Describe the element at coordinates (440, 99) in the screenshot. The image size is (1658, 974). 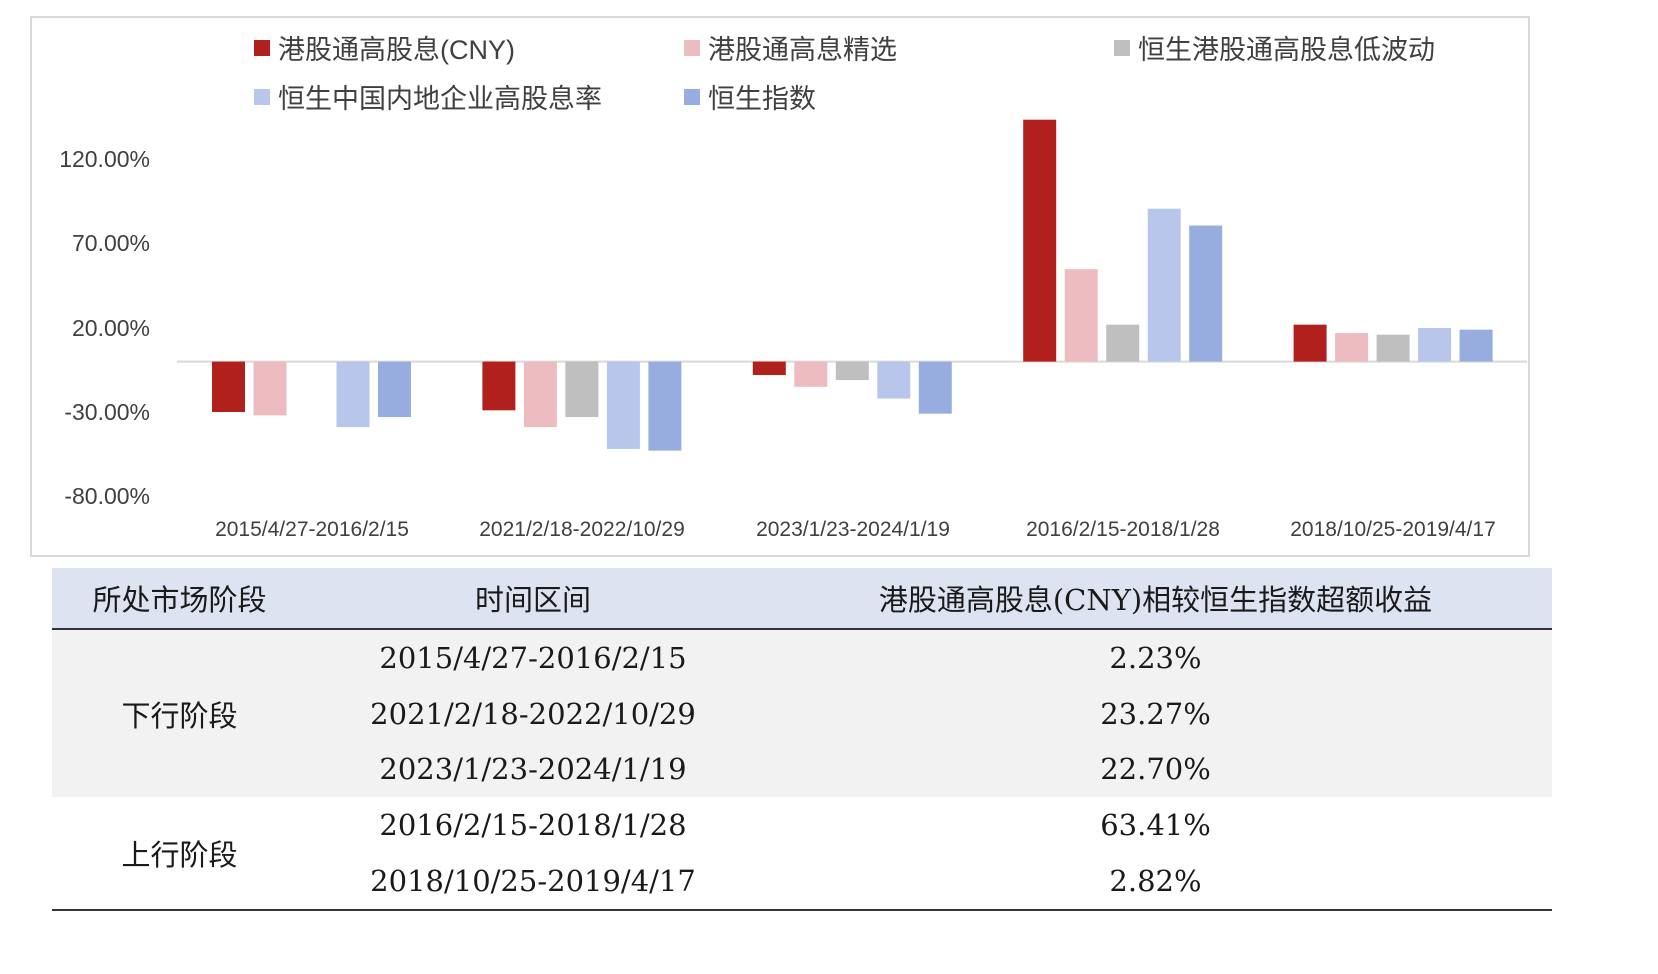
I see `legend-label-3: 恒生中国内地企业高股息率` at that location.